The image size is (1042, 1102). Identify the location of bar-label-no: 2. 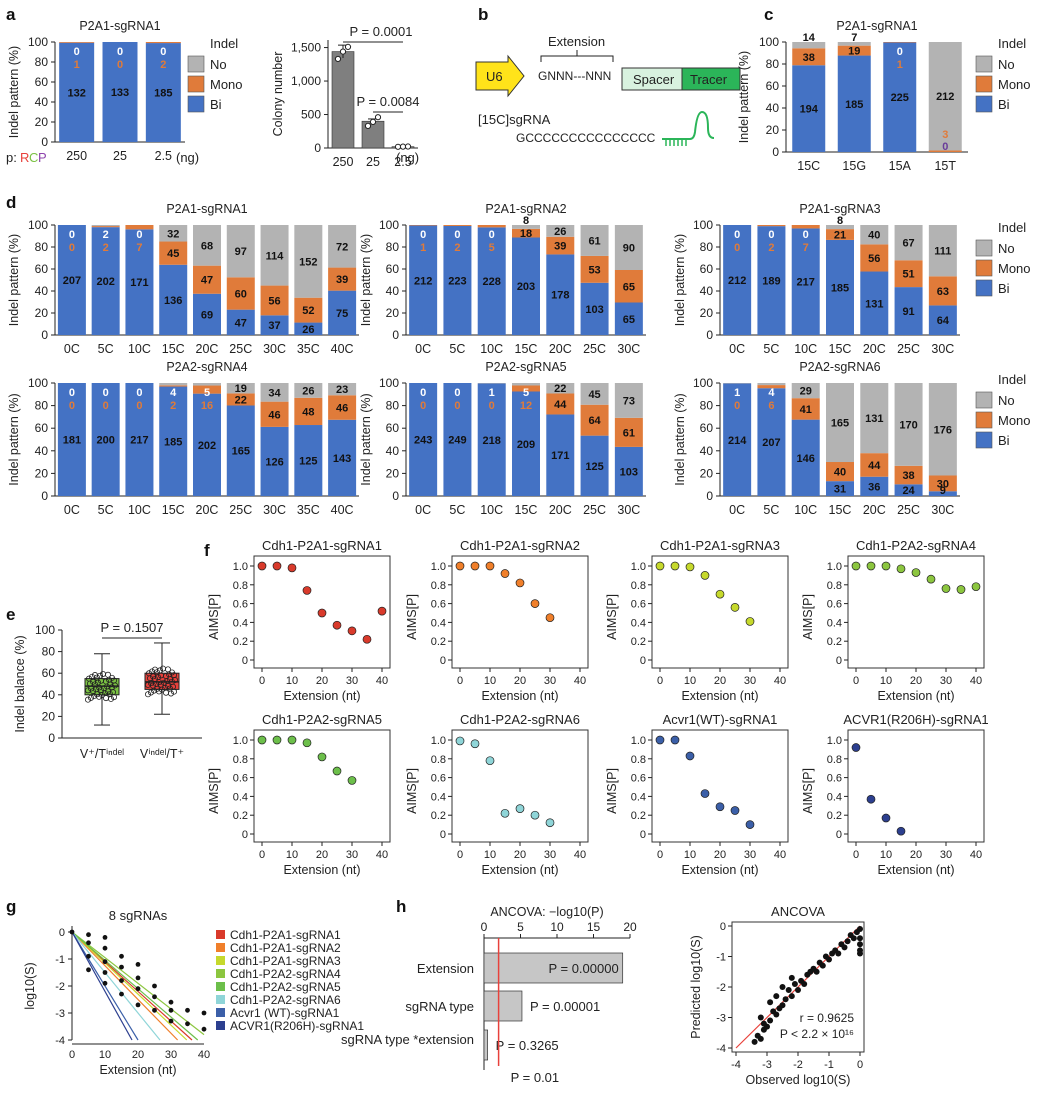
(106, 235).